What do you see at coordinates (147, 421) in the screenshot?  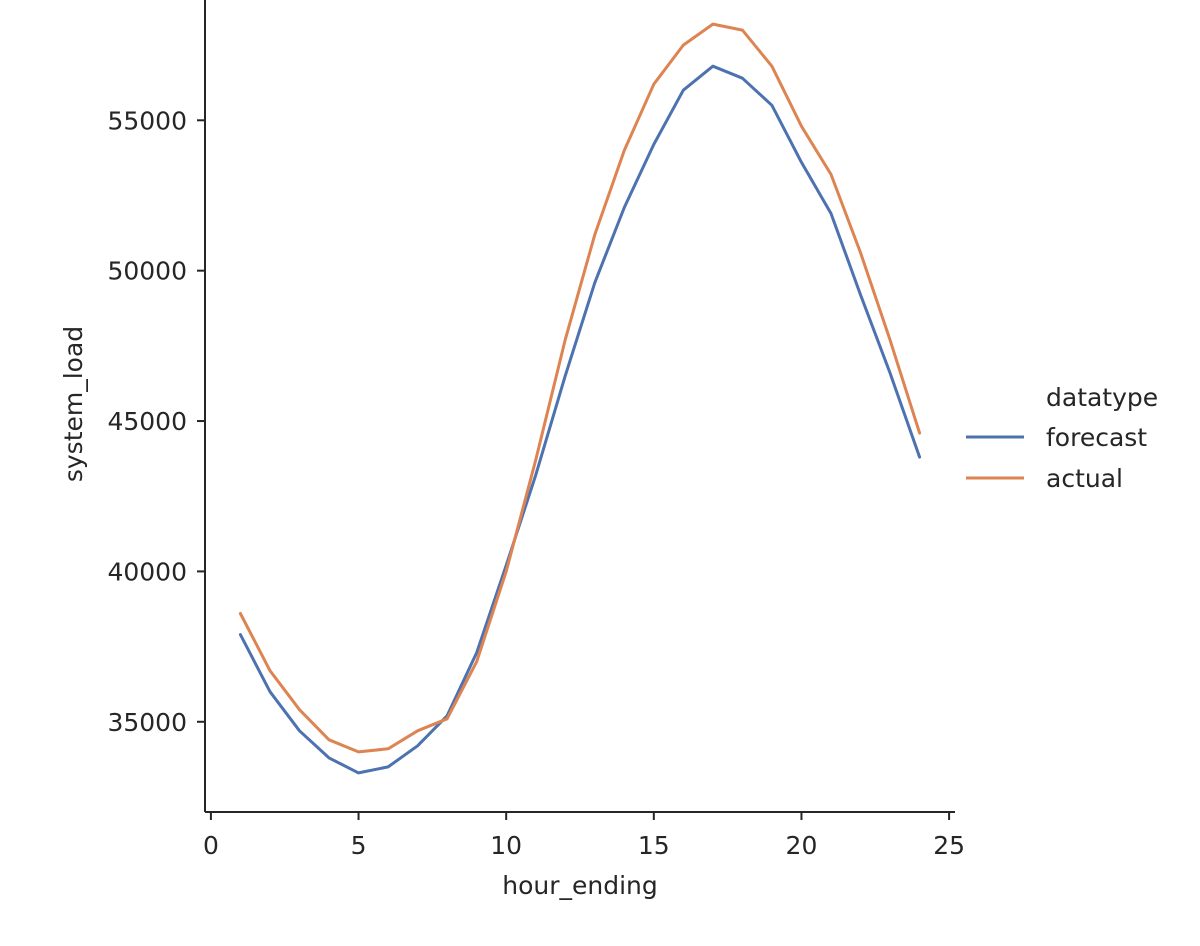 I see `y-tick-label: 45000` at bounding box center [147, 421].